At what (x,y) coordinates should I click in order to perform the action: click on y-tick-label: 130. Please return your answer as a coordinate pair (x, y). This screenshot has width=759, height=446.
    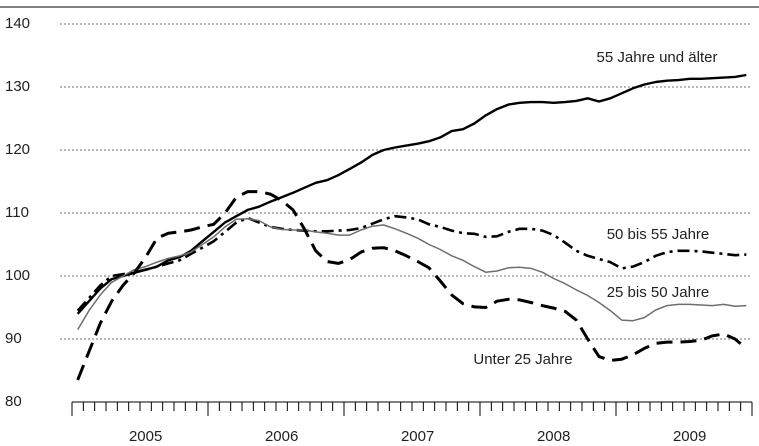
    Looking at the image, I should click on (17, 86).